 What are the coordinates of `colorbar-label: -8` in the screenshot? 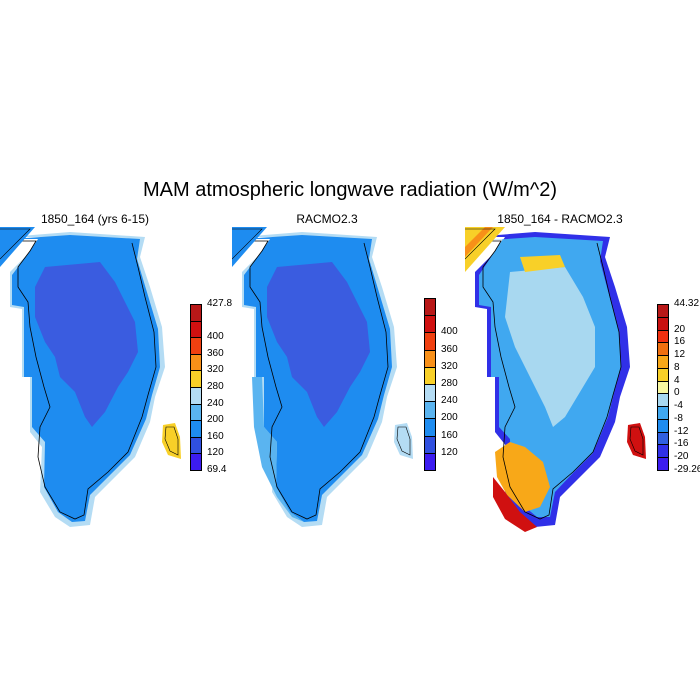 It's located at (678, 418).